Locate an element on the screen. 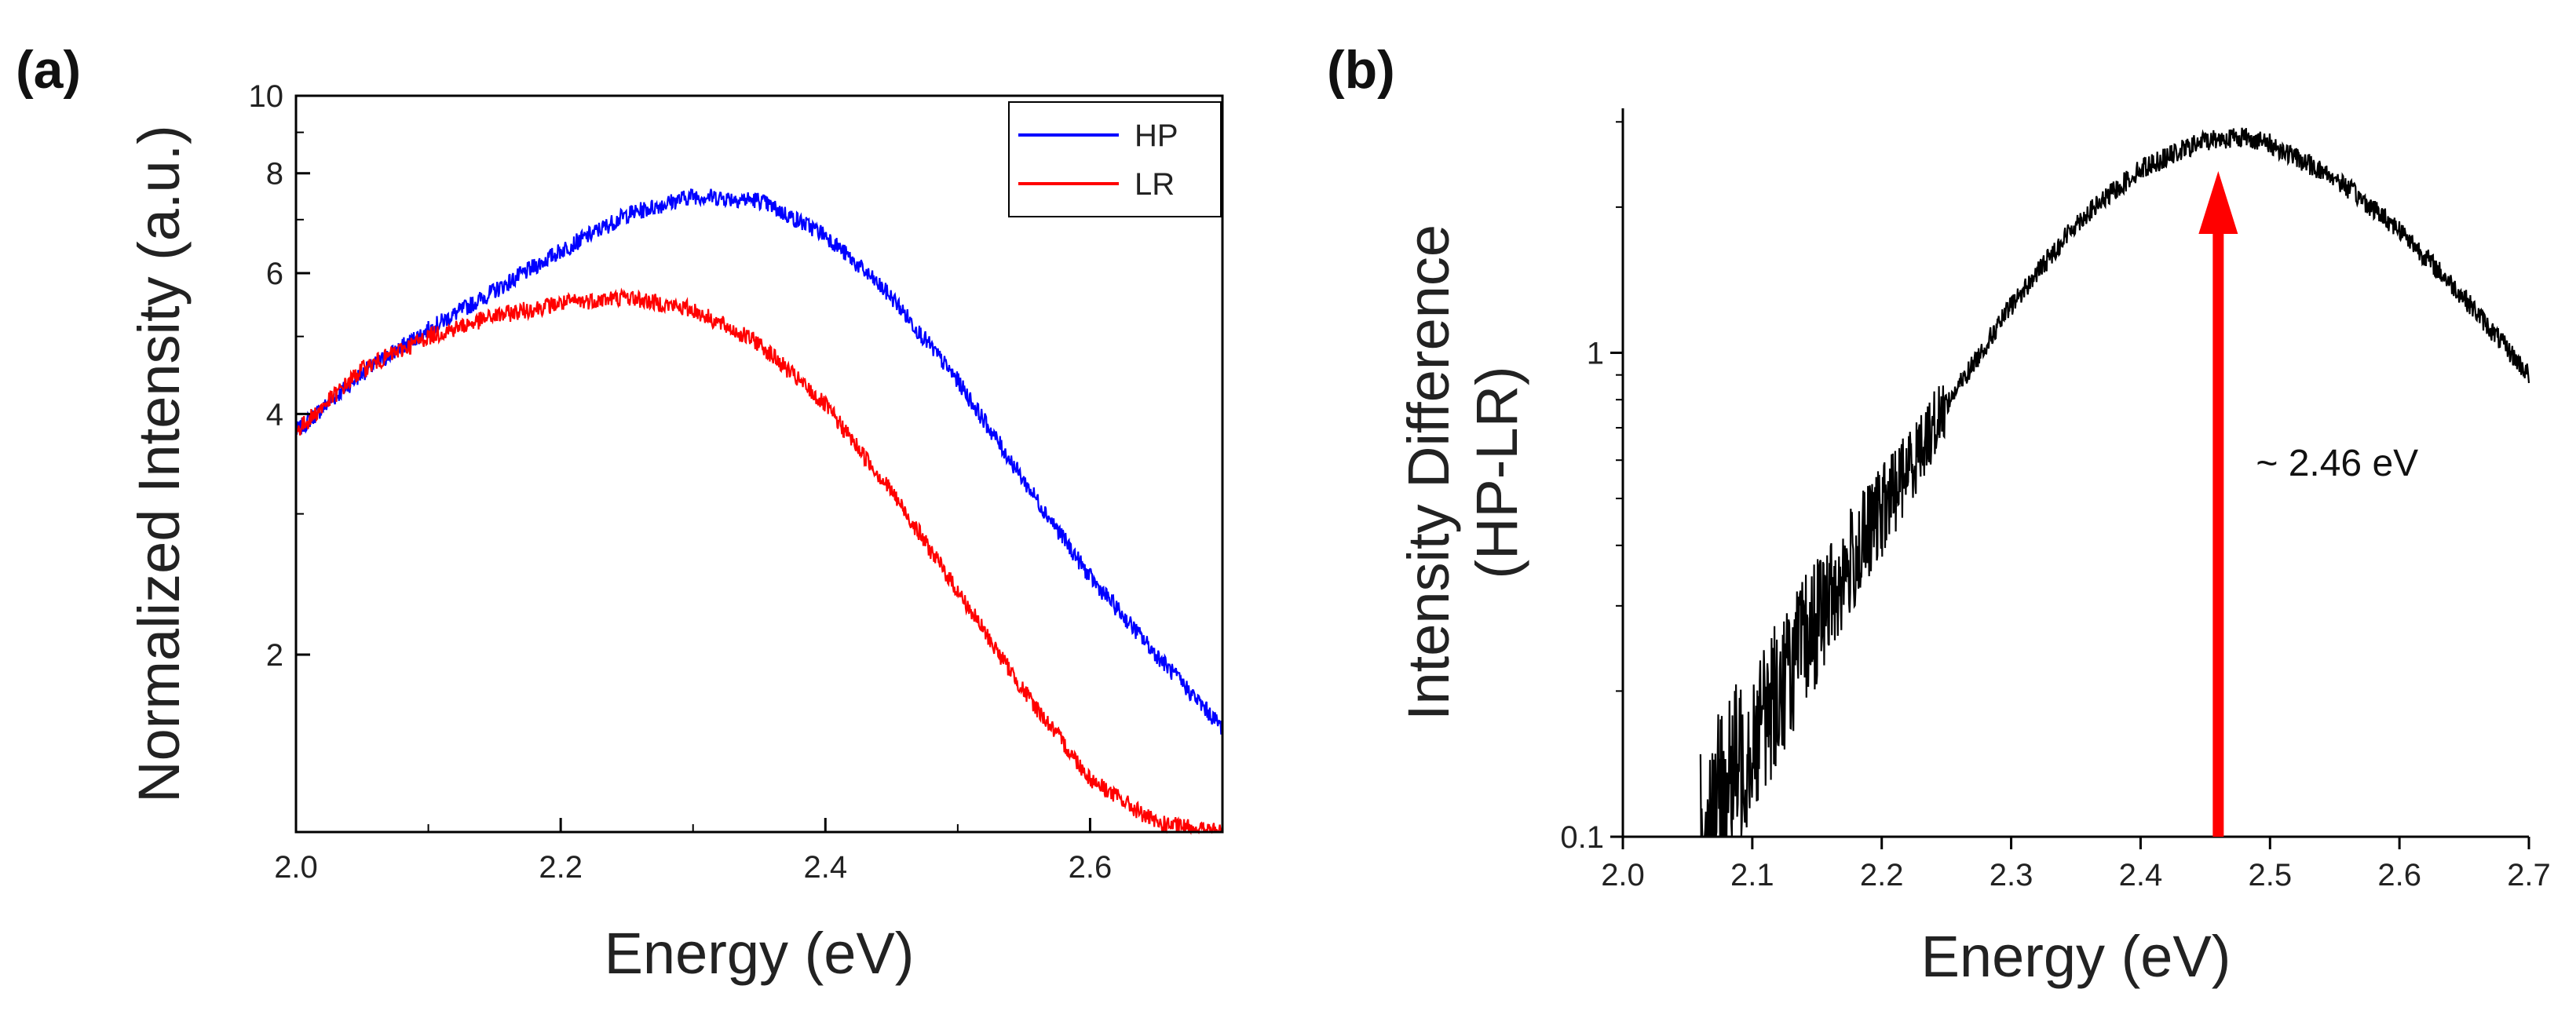 The width and height of the screenshot is (2576, 1011). panel-b-y-axis-title-line-1: Intensity Difference is located at coordinates (1428, 472).